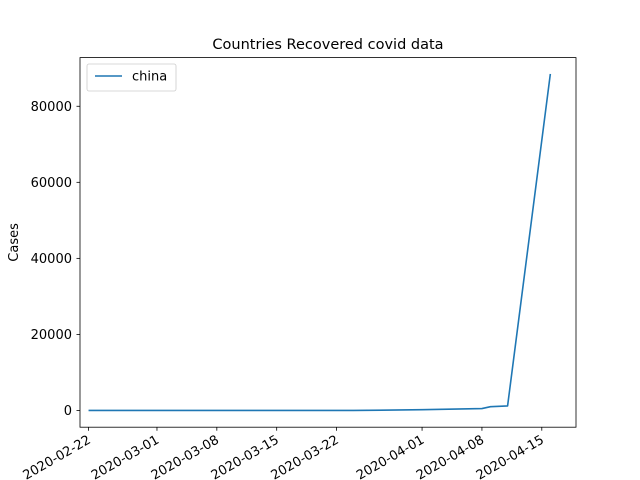 This screenshot has height=480, width=640. Describe the element at coordinates (51, 335) in the screenshot. I see `y-tick-label: 20000` at that location.